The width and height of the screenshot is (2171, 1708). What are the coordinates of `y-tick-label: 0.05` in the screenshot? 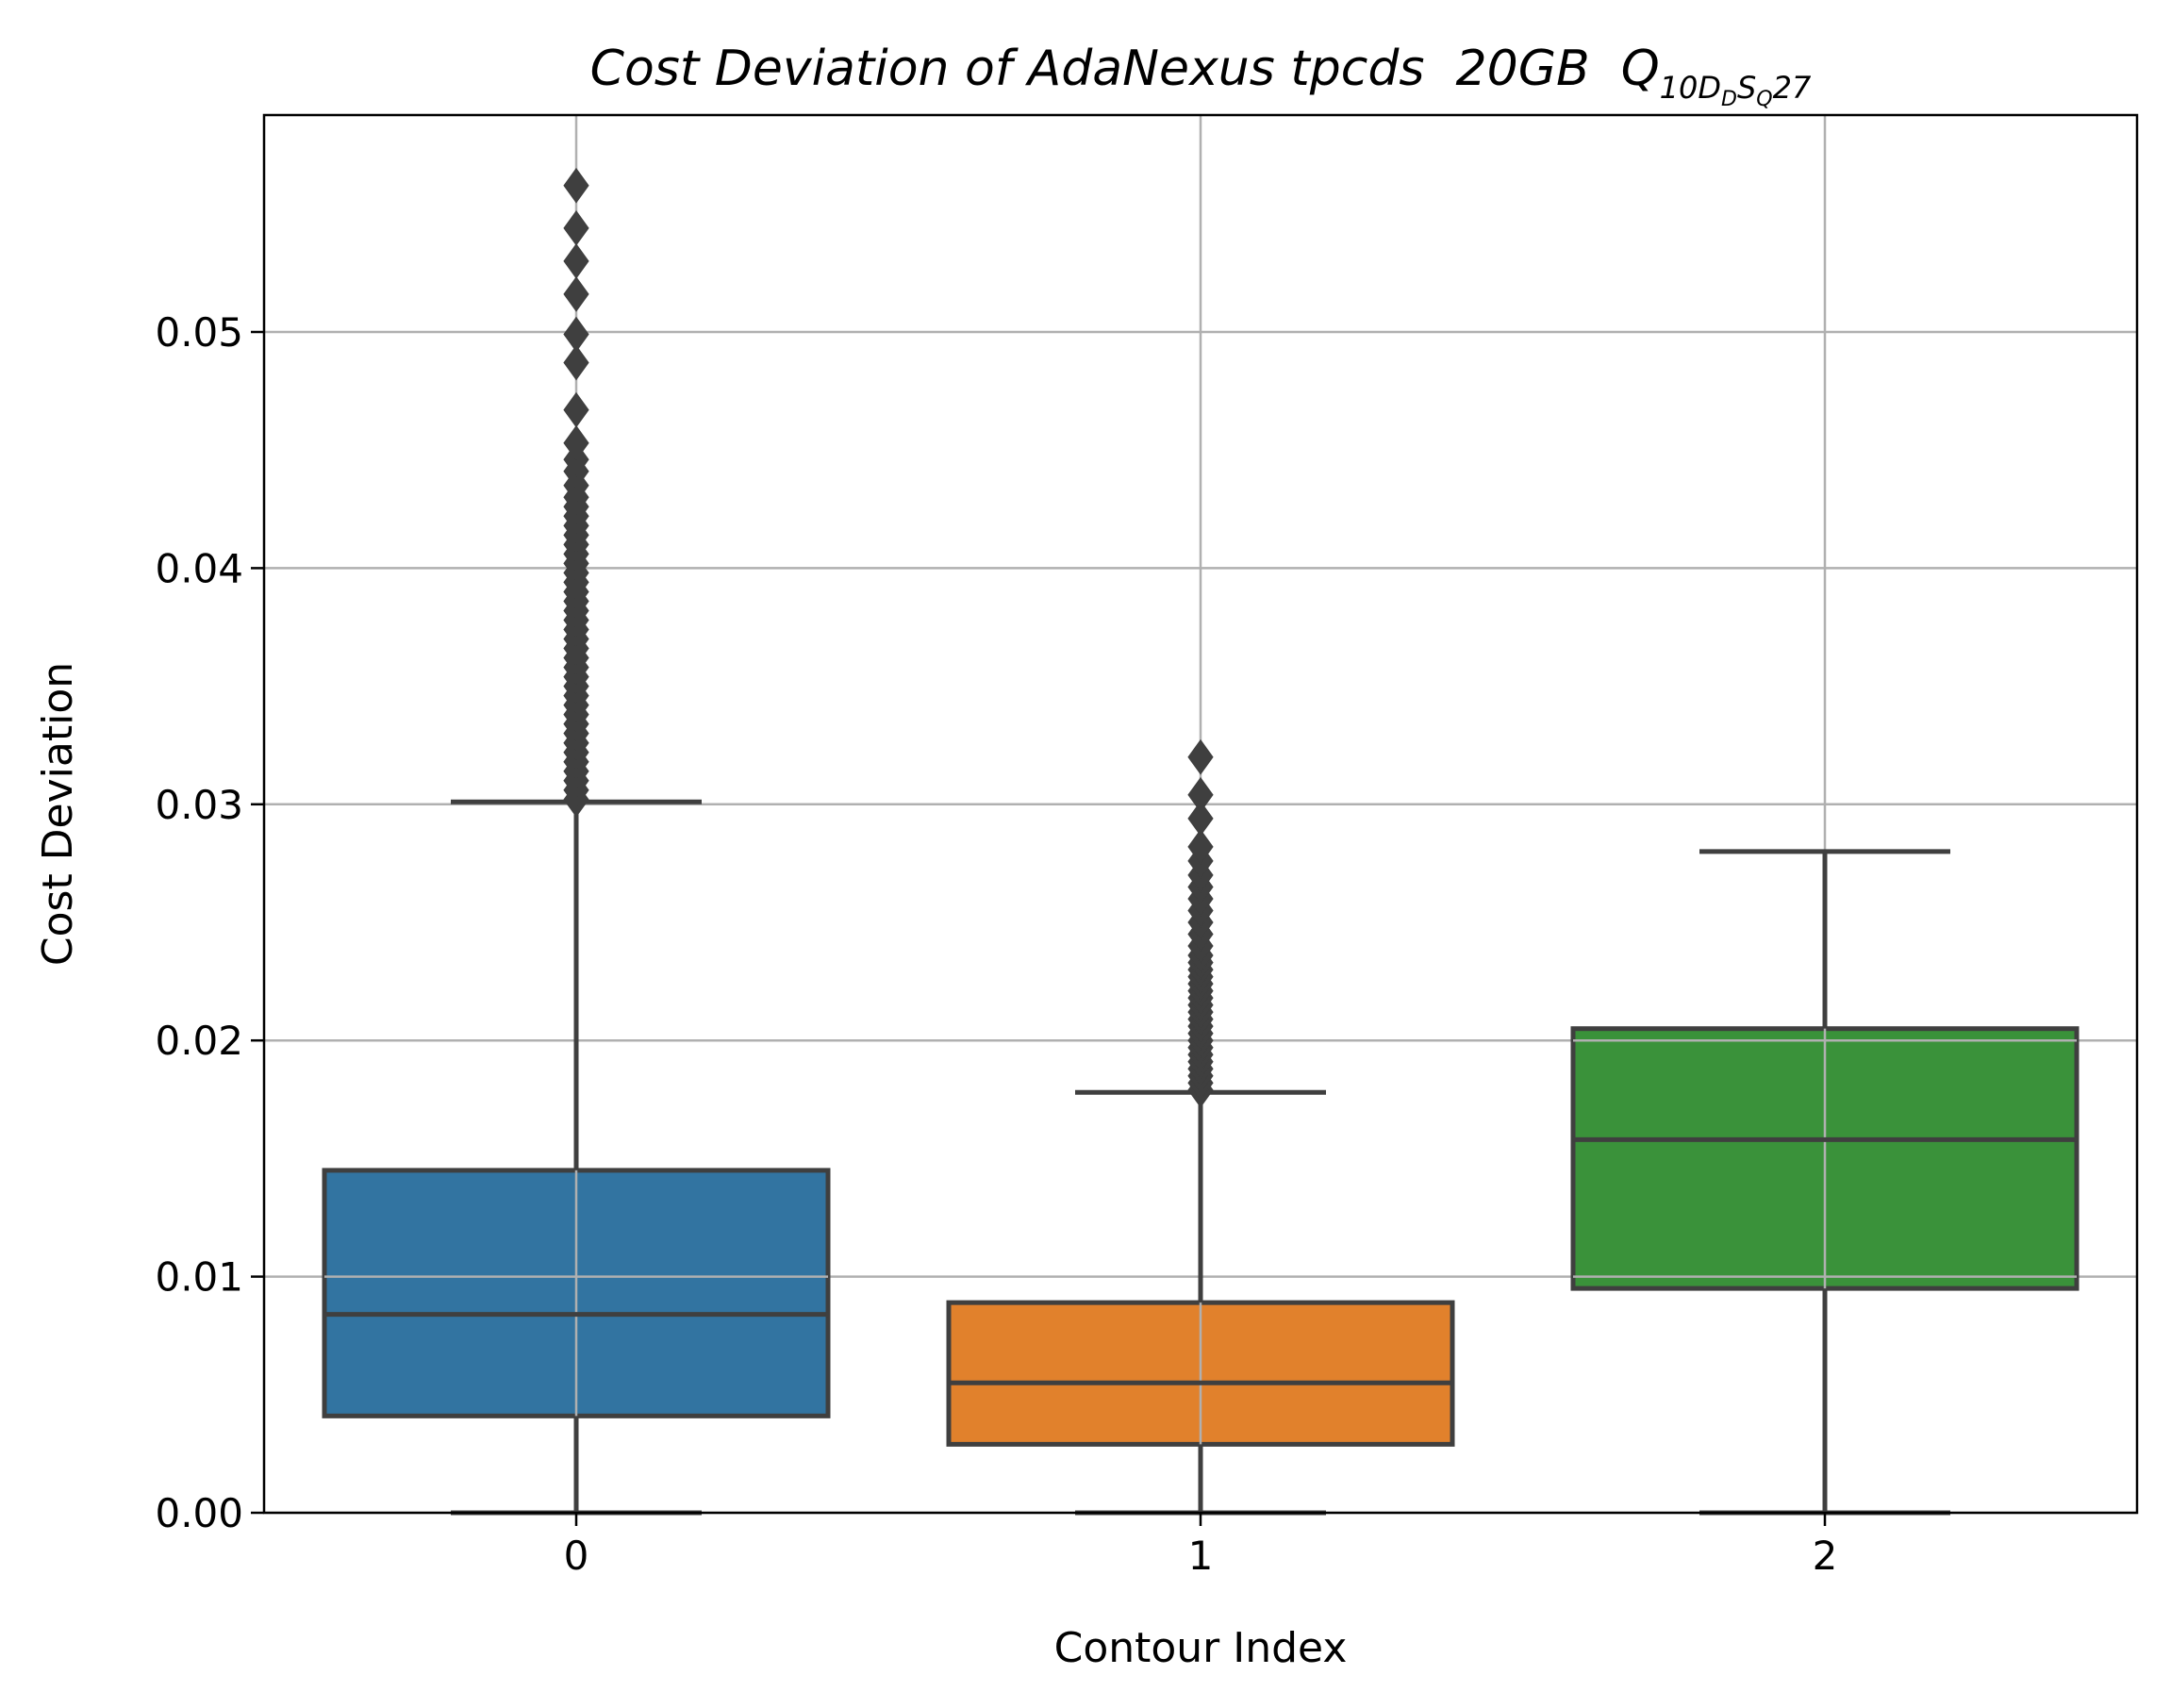 It's located at (199, 332).